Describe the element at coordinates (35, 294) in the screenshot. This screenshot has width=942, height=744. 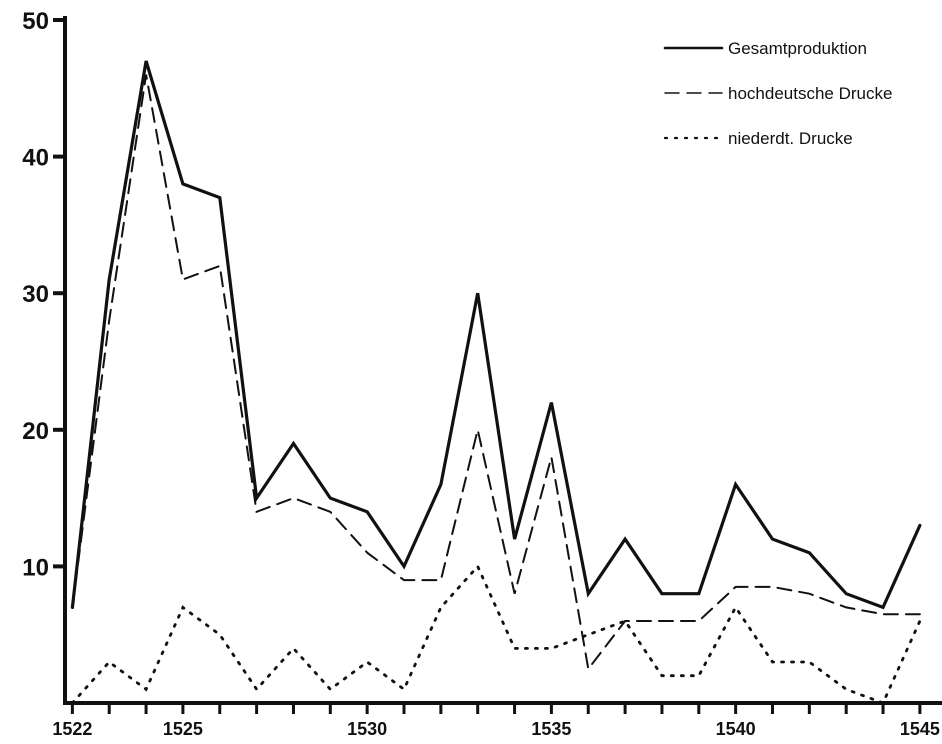
I see `y-tick-label: 30` at that location.